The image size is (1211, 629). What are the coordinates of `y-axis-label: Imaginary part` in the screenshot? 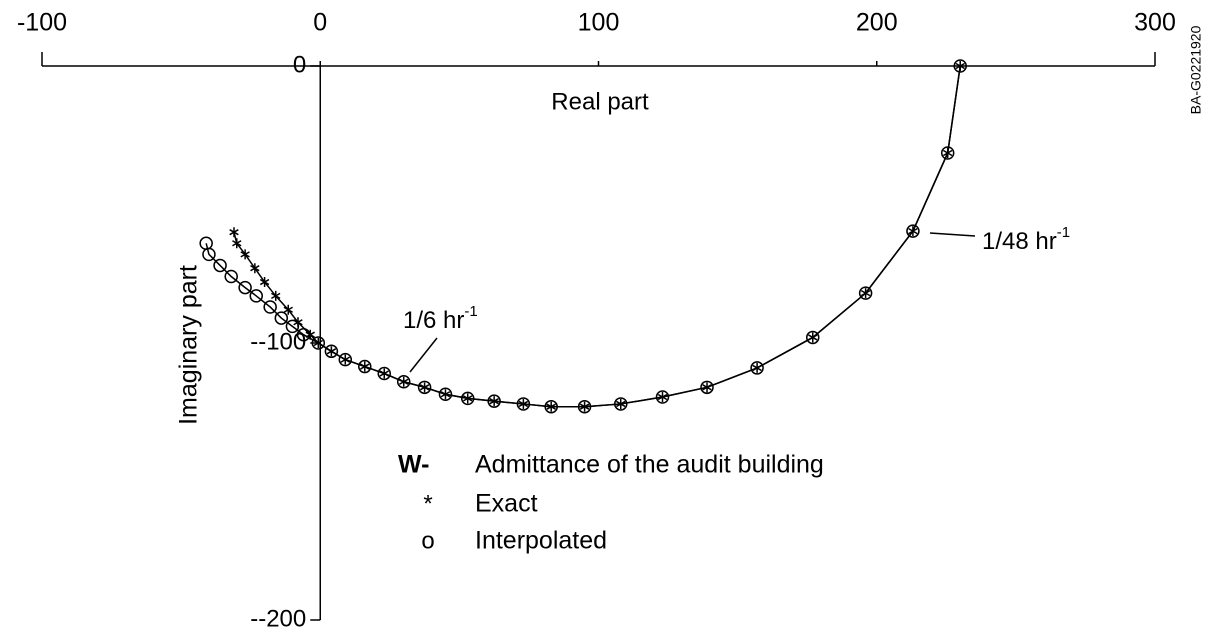 It's located at (189, 345).